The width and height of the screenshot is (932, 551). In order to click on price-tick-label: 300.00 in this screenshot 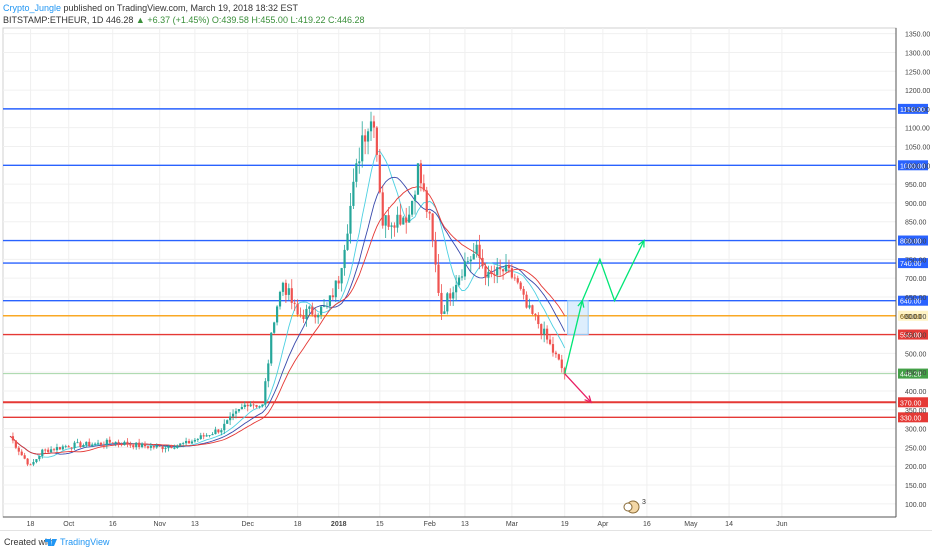, I will do `click(916, 430)`.